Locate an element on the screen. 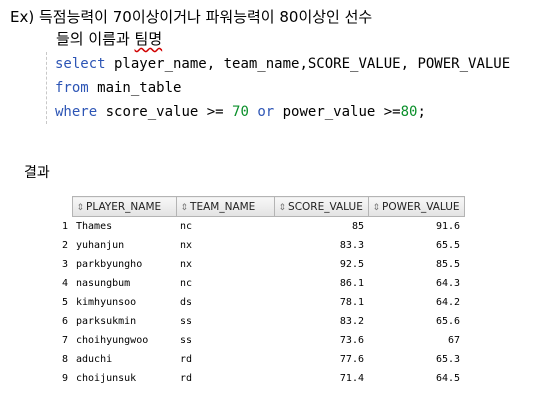 This screenshot has width=559, height=411. sql-keyword-select: select is located at coordinates (80, 64).